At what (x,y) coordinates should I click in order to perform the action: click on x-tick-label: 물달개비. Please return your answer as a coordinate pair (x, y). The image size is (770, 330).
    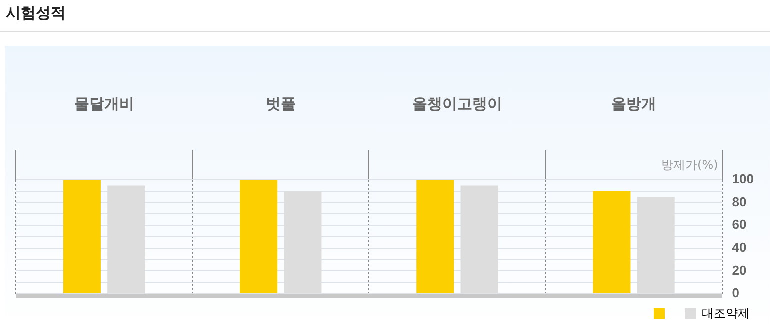
    Looking at the image, I should click on (104, 105).